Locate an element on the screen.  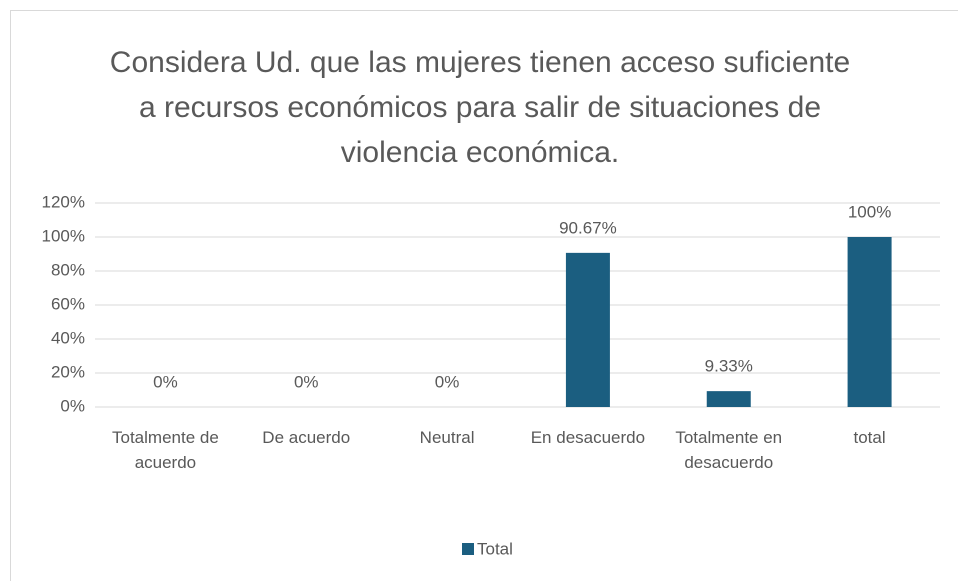
x-tick-label: En desacuerdo is located at coordinates (588, 437).